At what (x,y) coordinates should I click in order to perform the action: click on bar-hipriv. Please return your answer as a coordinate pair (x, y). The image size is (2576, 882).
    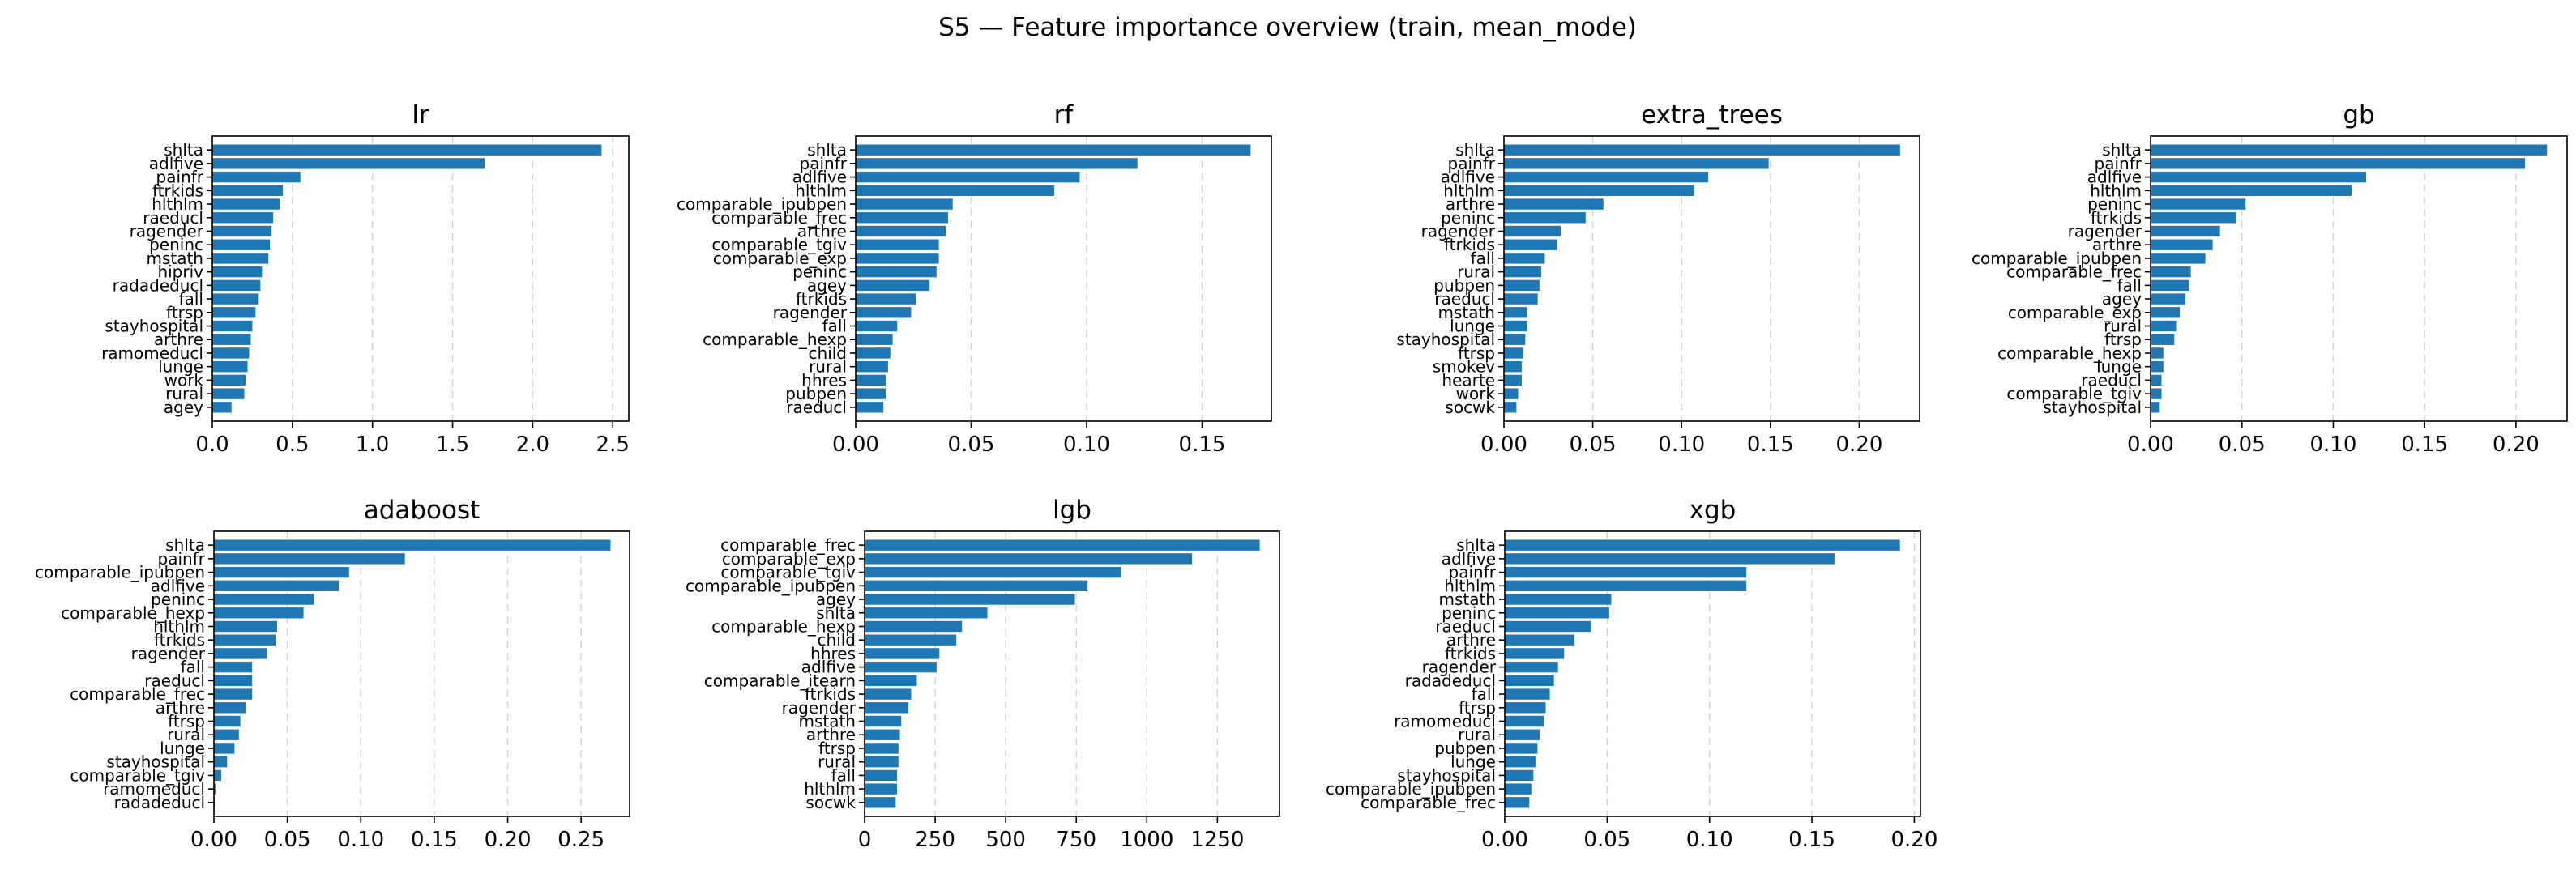
    Looking at the image, I should click on (237, 272).